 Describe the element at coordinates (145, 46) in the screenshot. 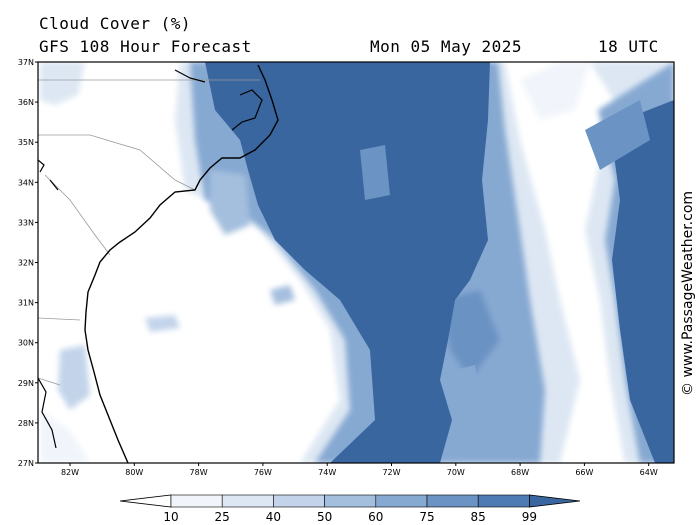

I see `forecast-subtitle: GFS 108 Hour Forecast` at that location.